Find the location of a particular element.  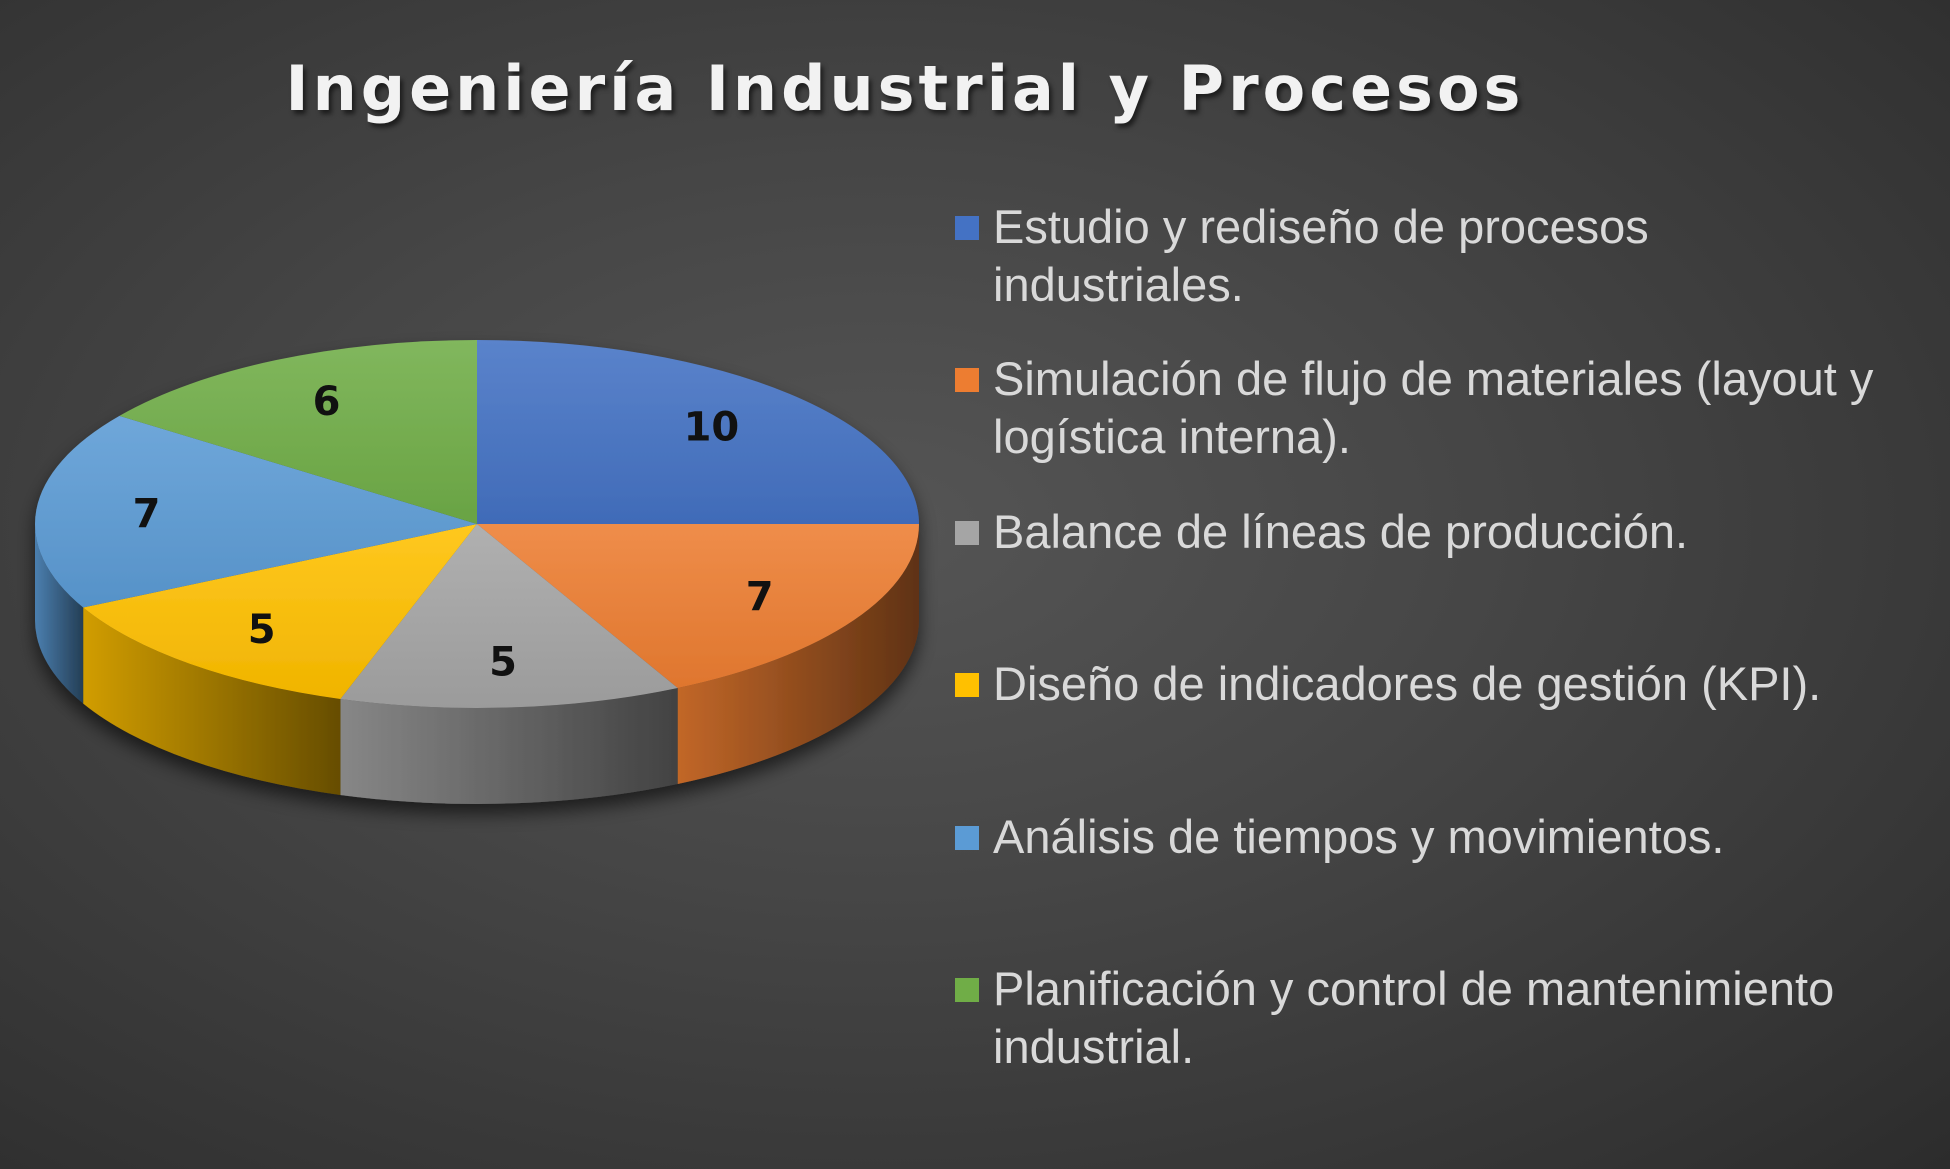

data-label: 10 is located at coordinates (712, 427).